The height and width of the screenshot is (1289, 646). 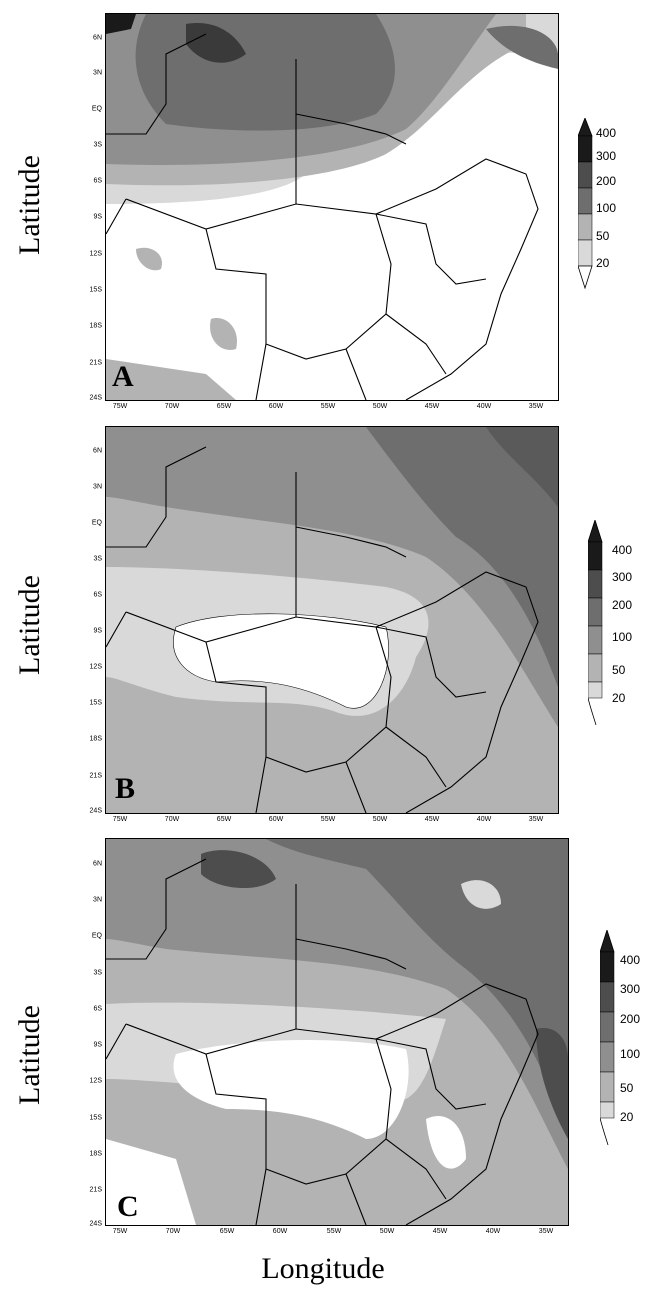 I want to click on panel-letter-a: A, so click(x=123, y=376).